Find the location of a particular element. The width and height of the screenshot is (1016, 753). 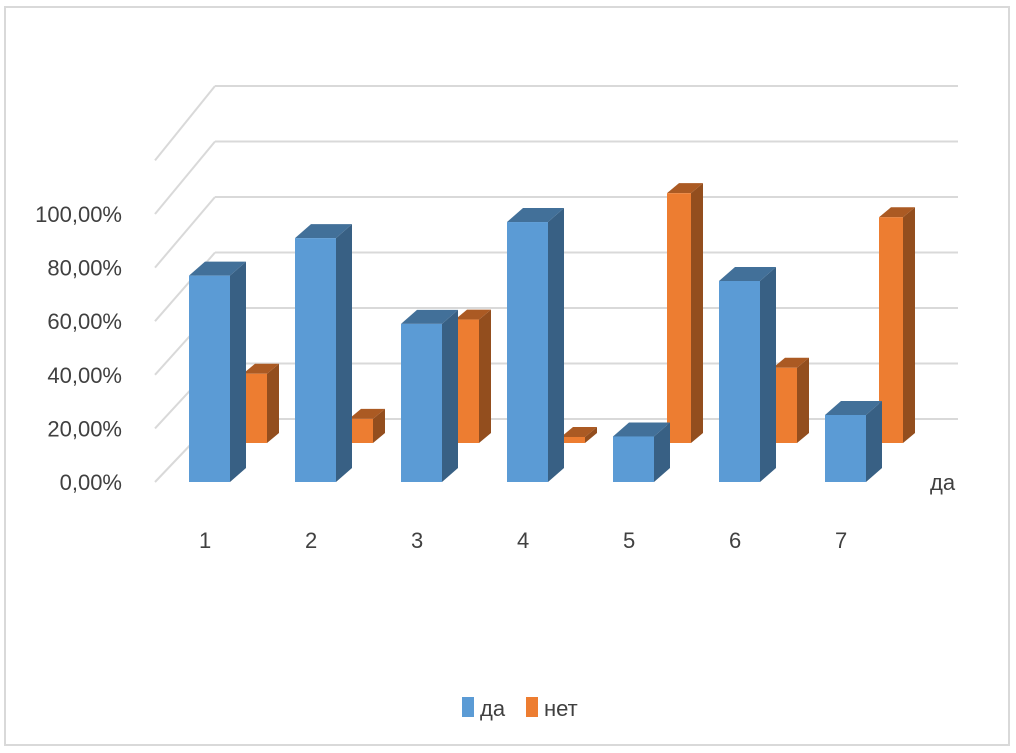

bar-net-3-top is located at coordinates (473, 314).